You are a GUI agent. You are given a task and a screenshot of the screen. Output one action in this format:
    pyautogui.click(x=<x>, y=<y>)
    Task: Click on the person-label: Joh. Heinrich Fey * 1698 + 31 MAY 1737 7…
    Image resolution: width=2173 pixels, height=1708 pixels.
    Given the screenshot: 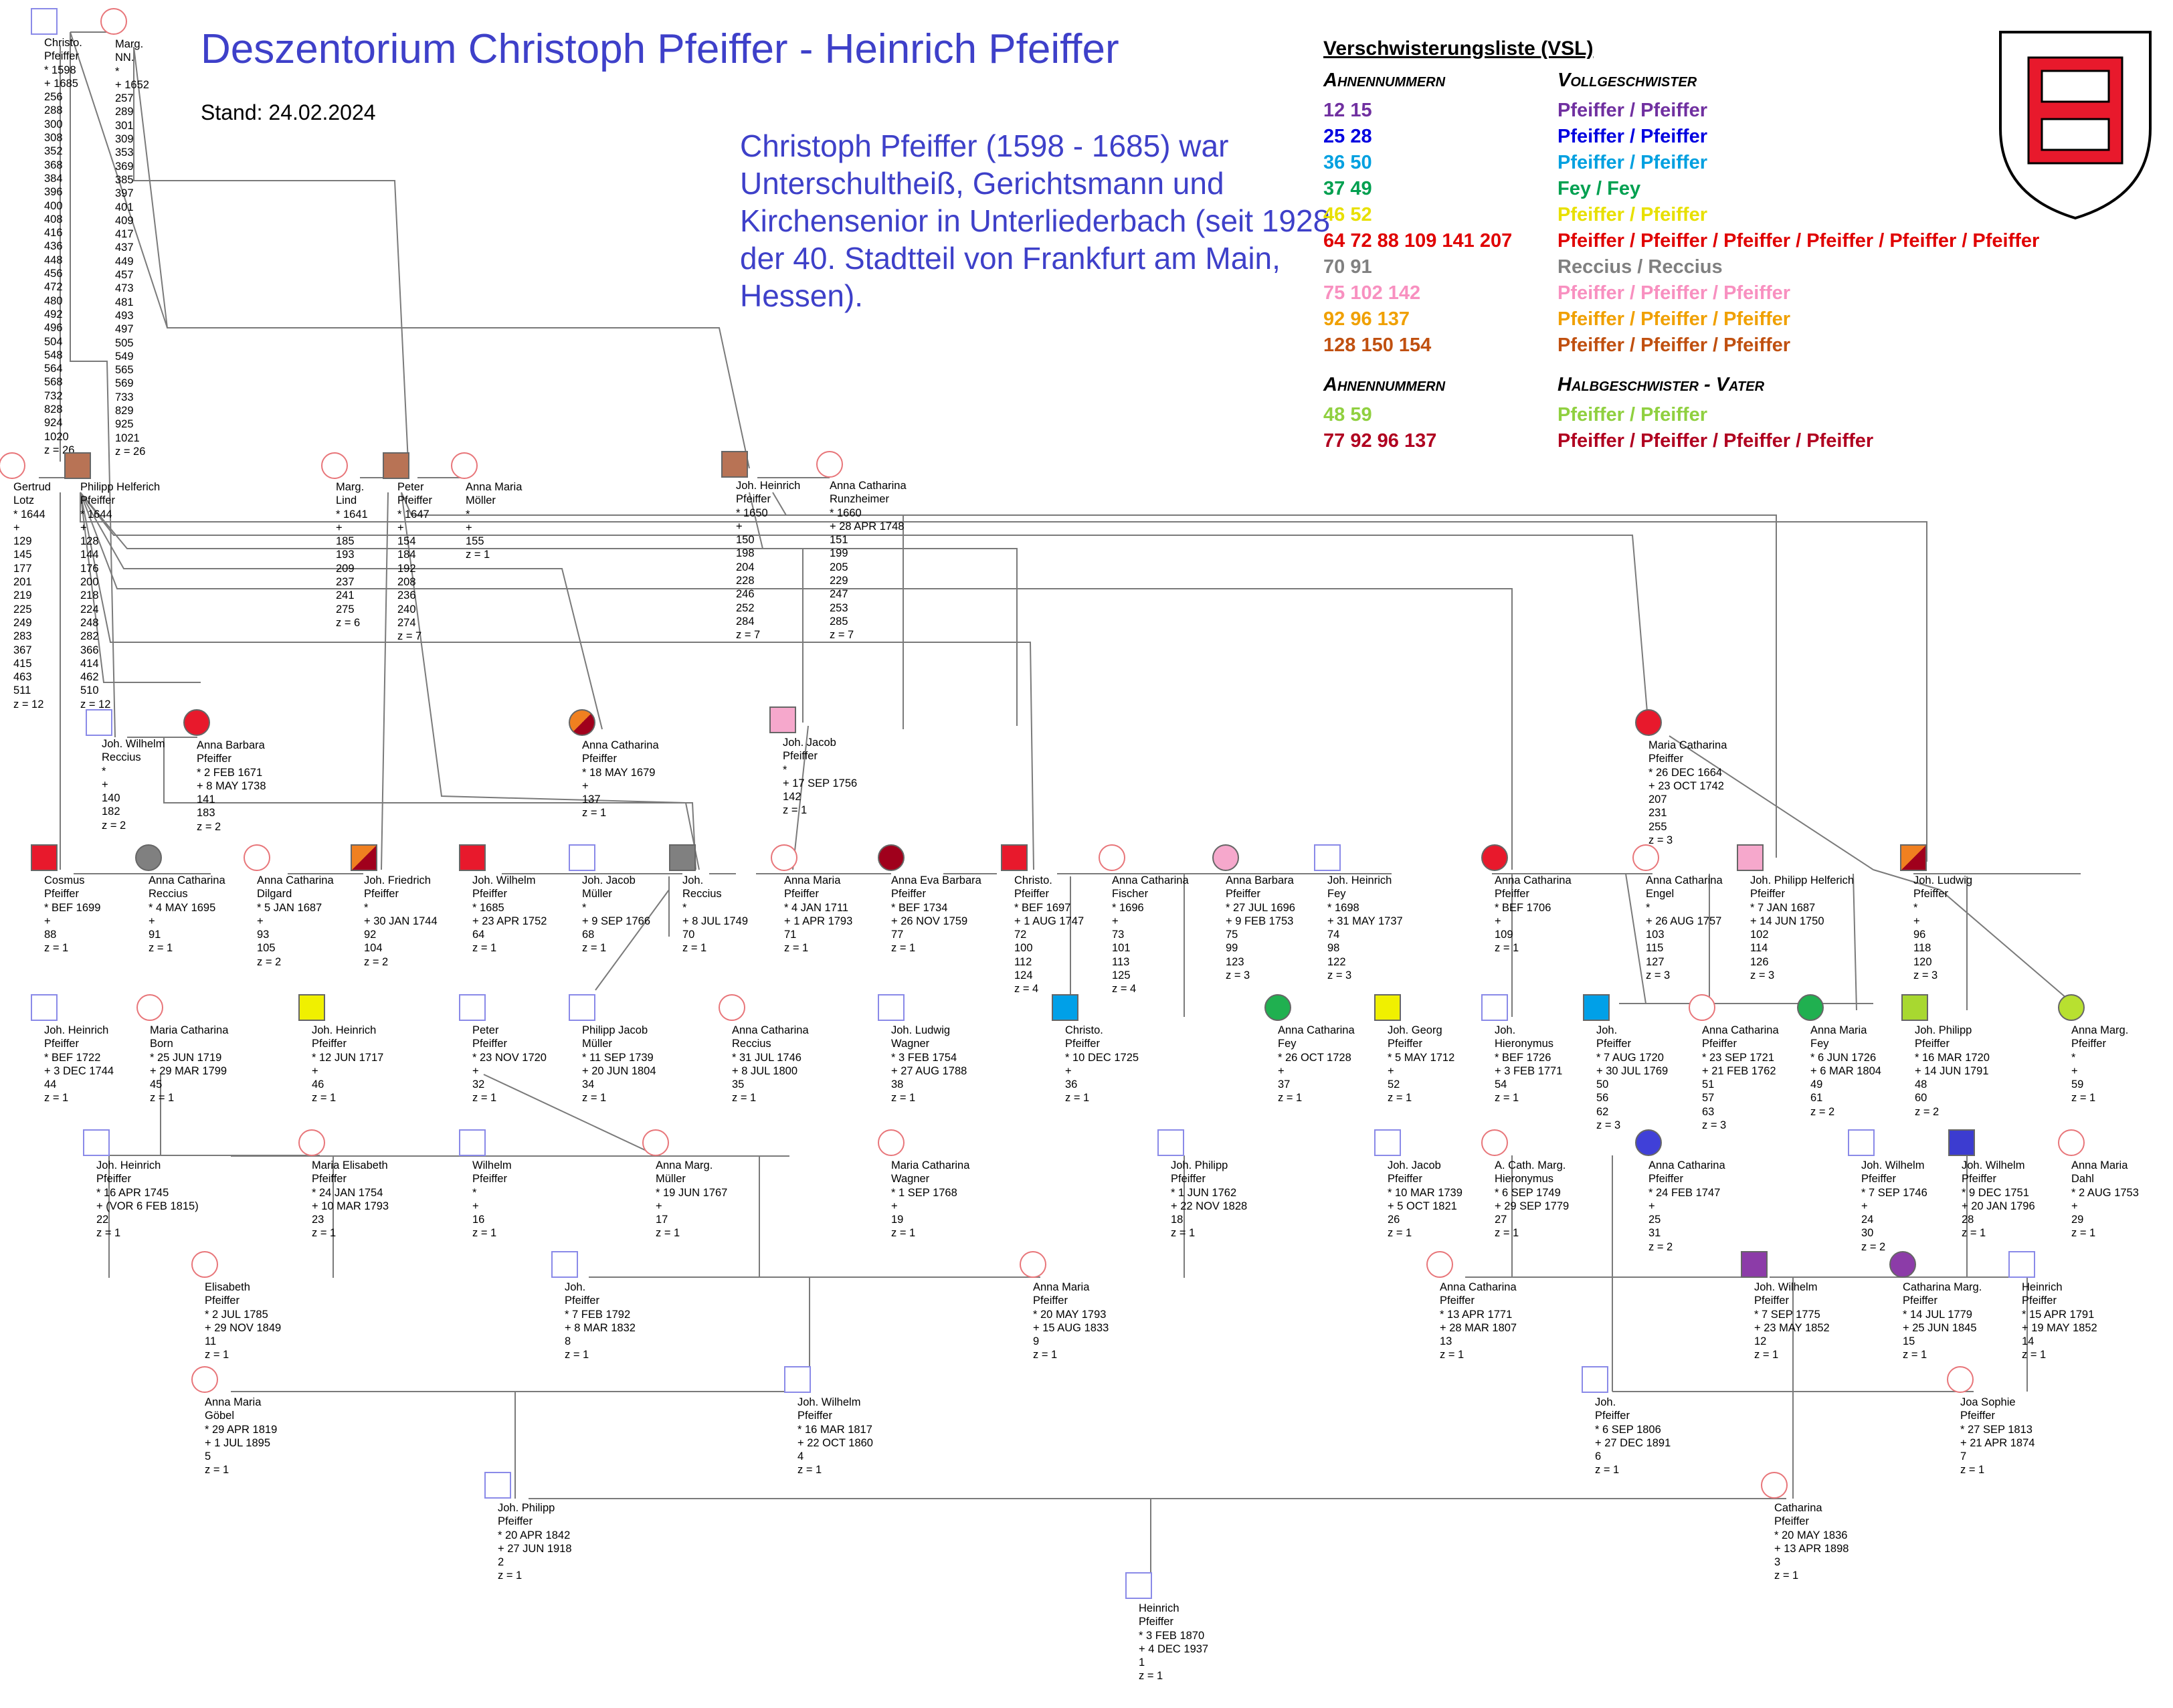 What is the action you would take?
    pyautogui.click(x=1365, y=928)
    